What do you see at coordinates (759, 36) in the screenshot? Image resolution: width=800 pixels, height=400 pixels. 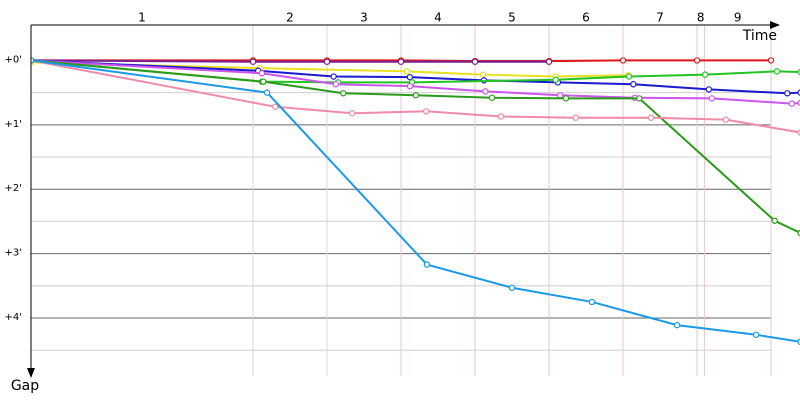 I see `x-axis-label: Time` at bounding box center [759, 36].